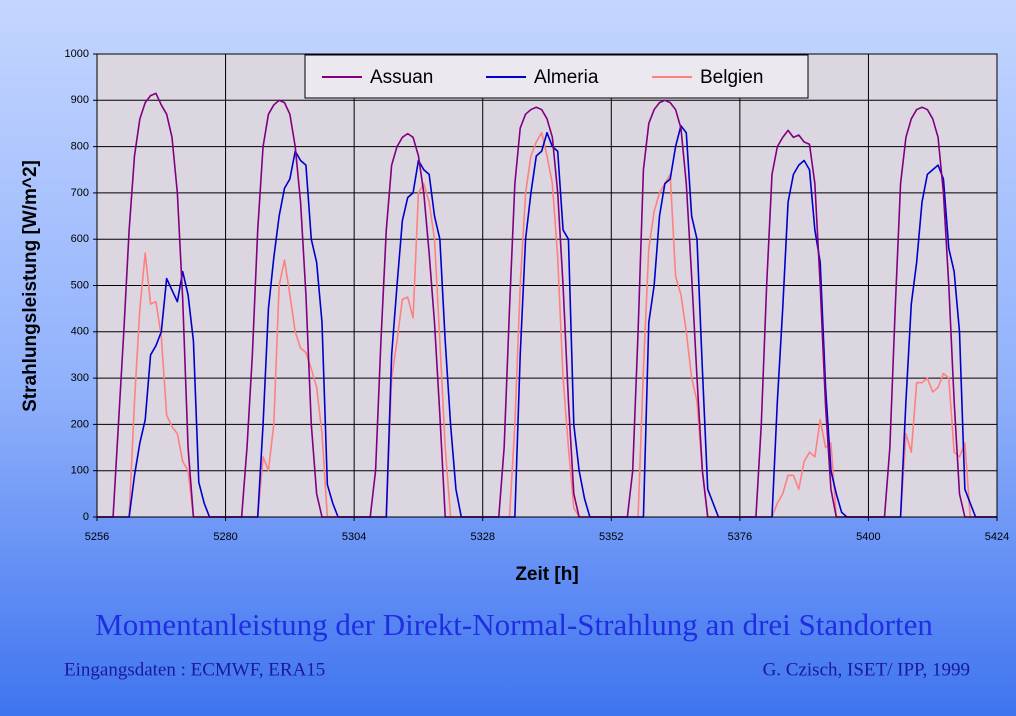 This screenshot has width=1016, height=716. Describe the element at coordinates (611, 537) in the screenshot. I see `x-tick-label: 5352` at that location.